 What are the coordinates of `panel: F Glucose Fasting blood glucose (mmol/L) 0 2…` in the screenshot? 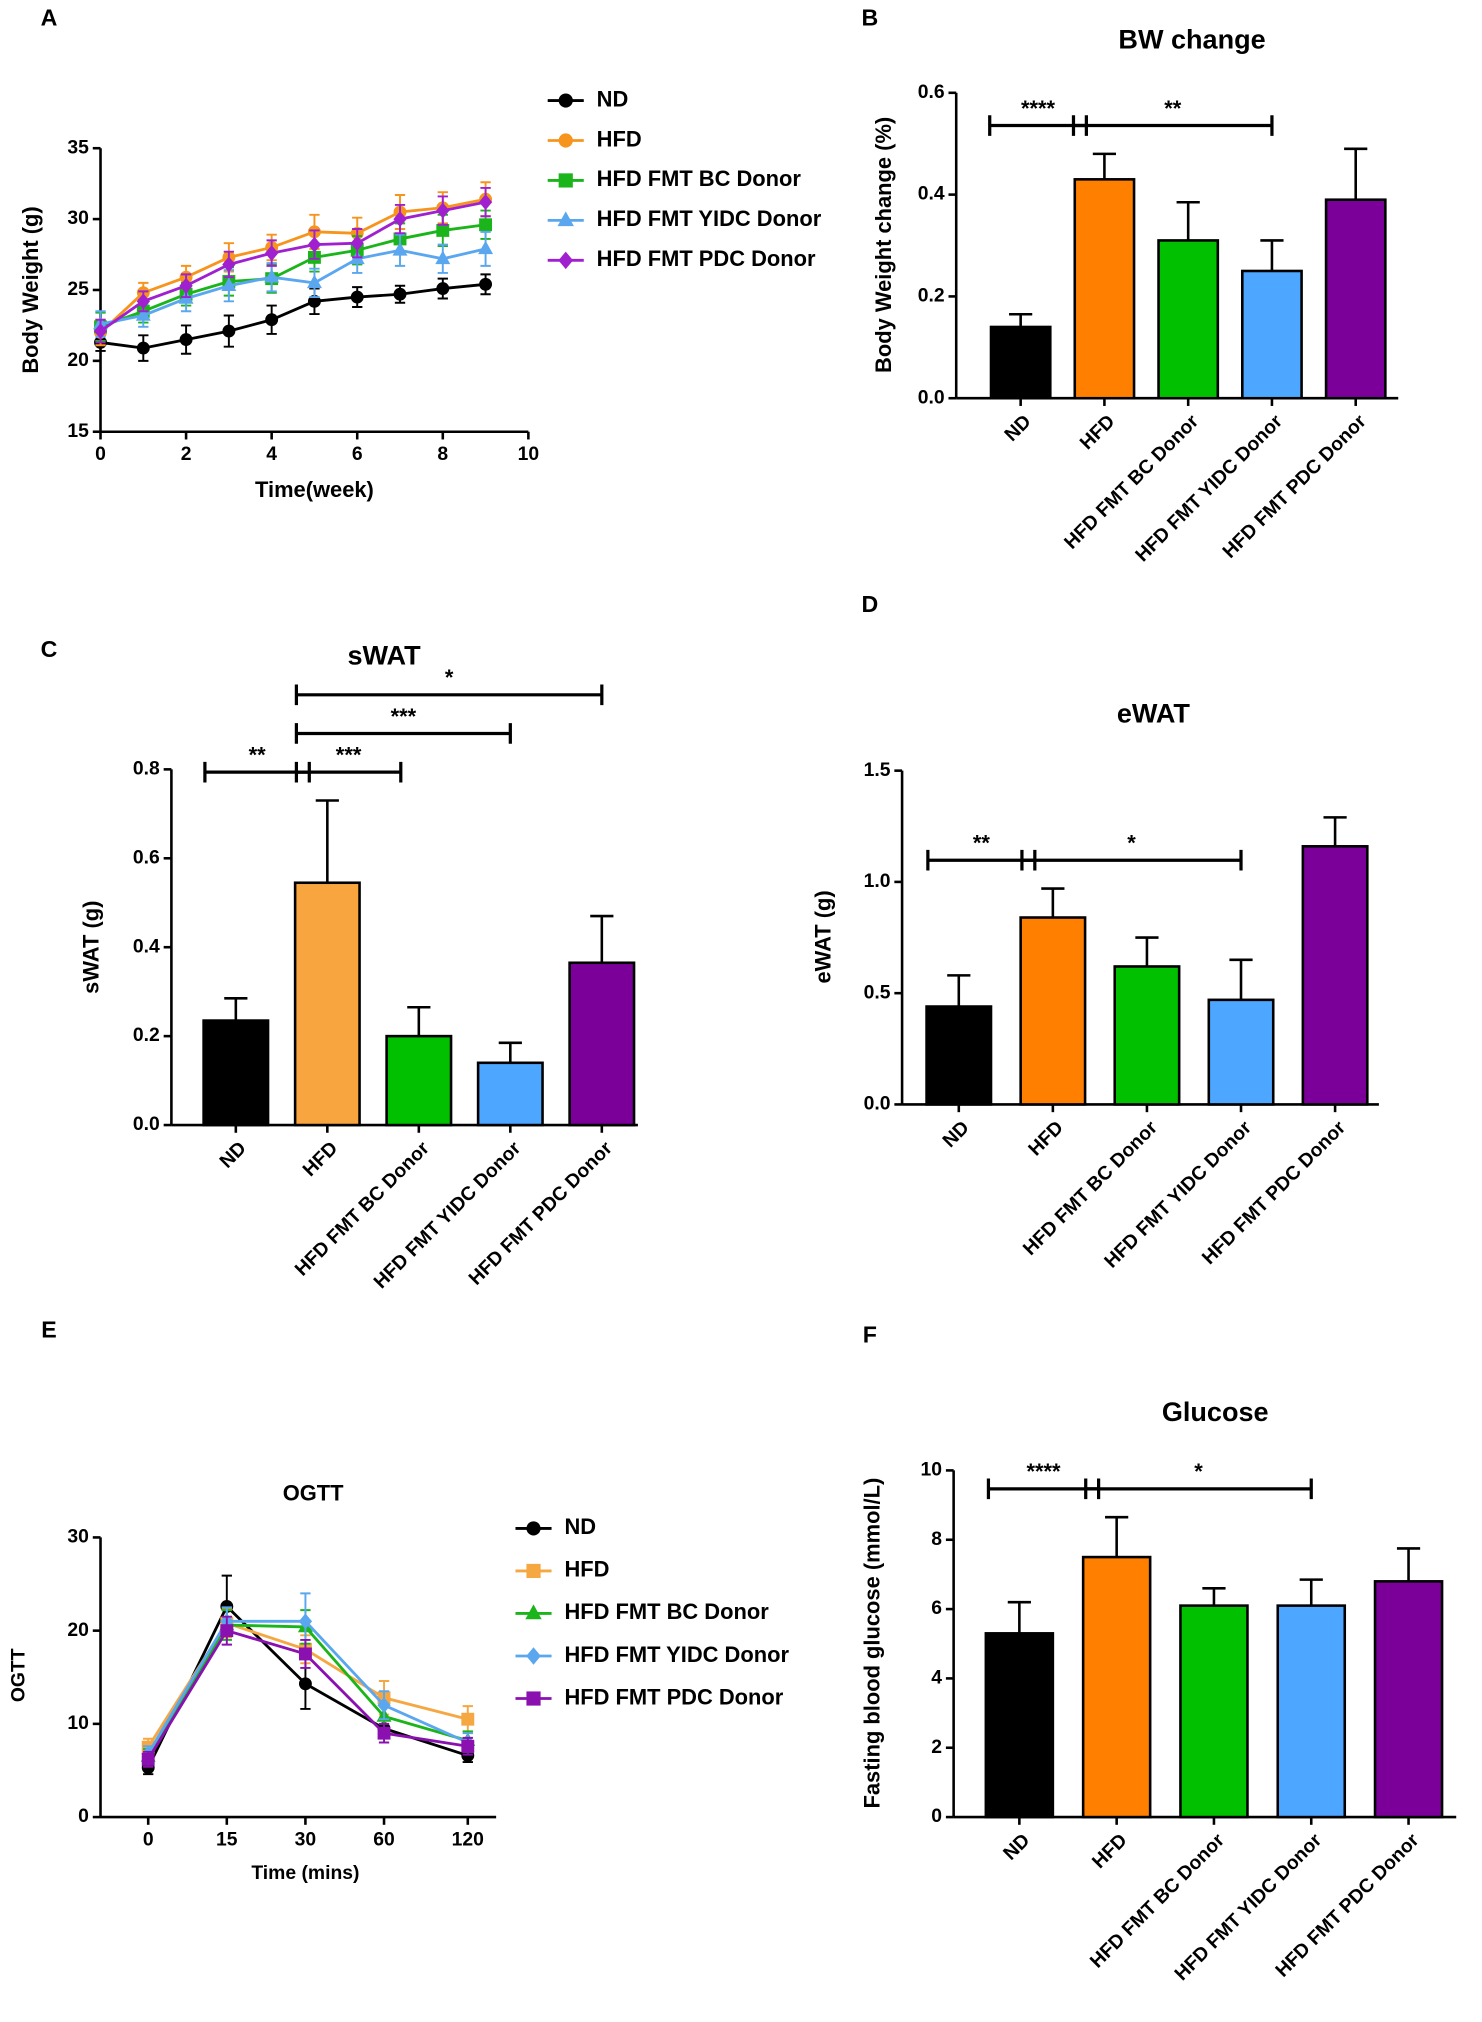 It's located at (1158, 1653).